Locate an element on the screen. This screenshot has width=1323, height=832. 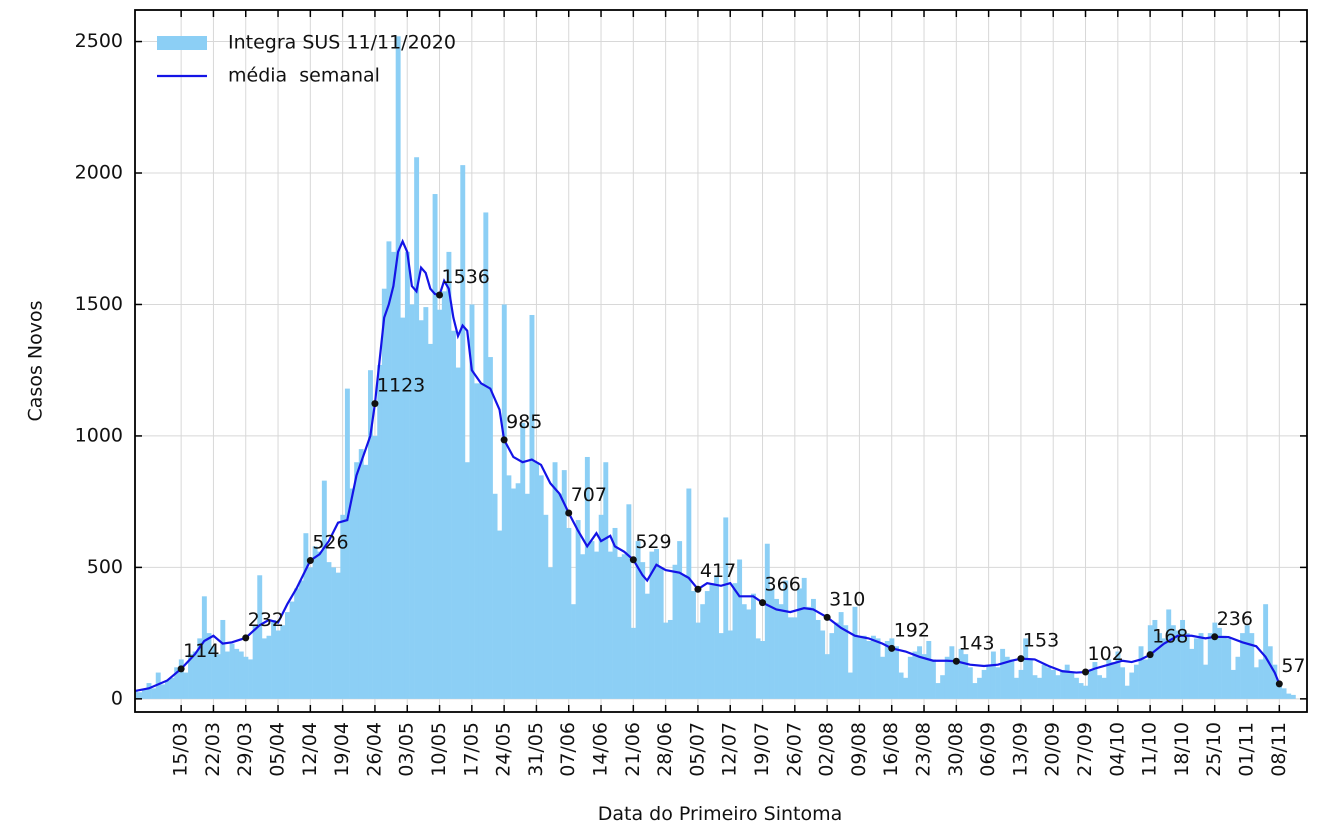
annotation-label: 526 is located at coordinates (330, 543).